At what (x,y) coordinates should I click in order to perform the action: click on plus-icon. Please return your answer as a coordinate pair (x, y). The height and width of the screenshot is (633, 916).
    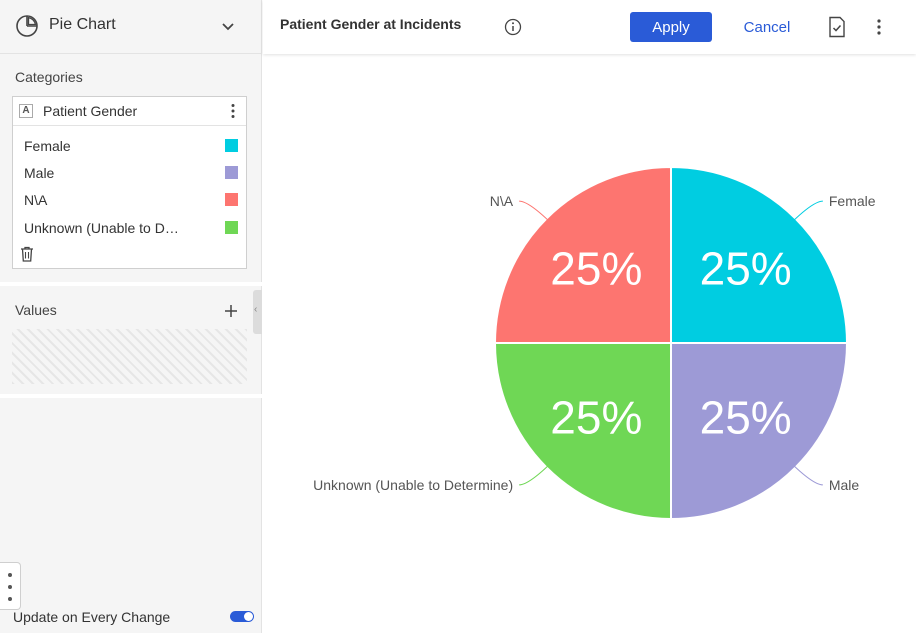
    Looking at the image, I should click on (231, 311).